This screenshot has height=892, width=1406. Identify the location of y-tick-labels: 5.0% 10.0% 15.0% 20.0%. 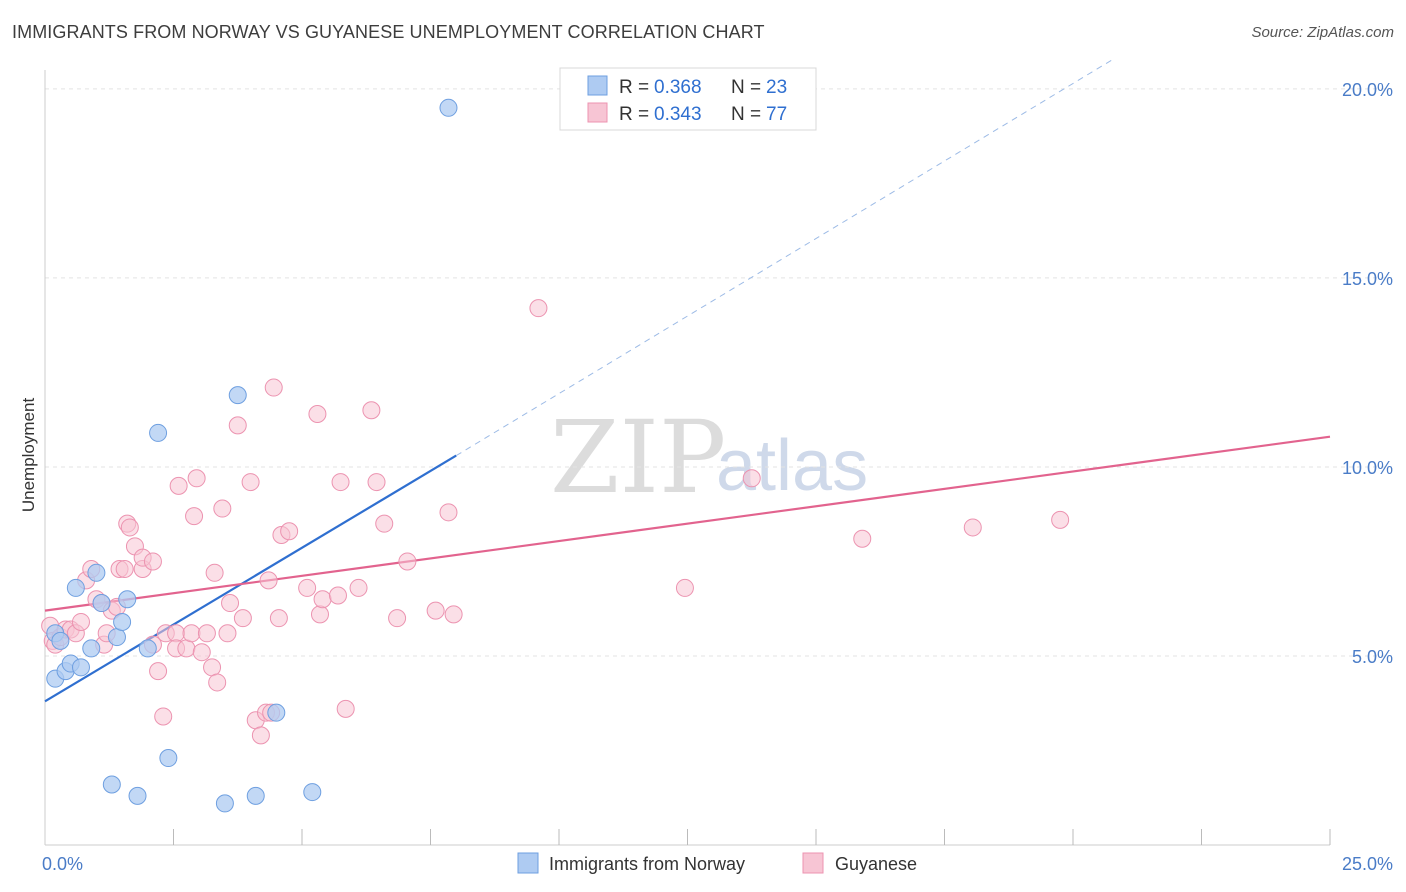
(1367, 373).